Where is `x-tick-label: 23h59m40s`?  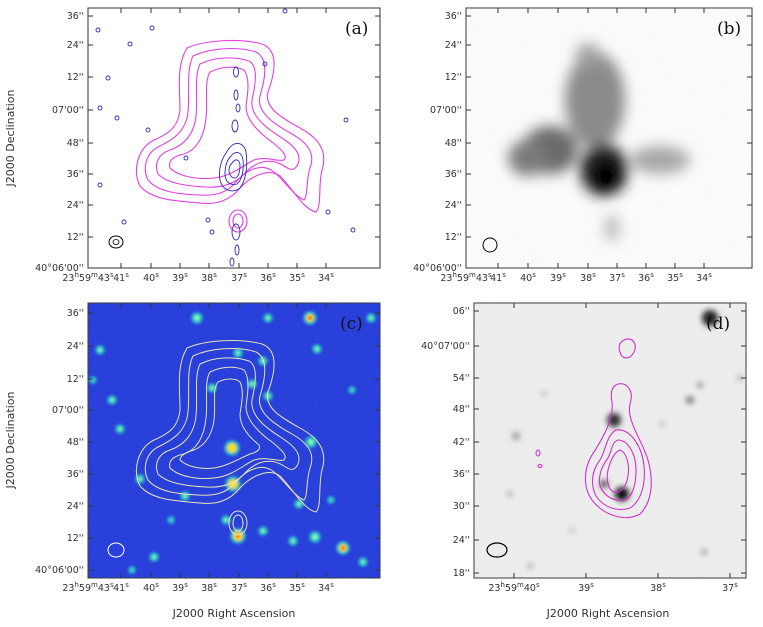
x-tick-label: 23h59m40s is located at coordinates (514, 587).